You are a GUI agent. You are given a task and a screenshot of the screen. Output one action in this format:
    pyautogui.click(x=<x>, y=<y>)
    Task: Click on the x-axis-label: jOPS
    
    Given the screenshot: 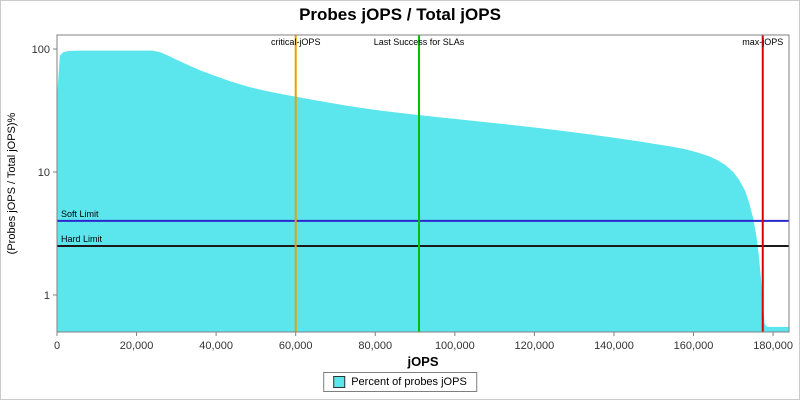 What is the action you would take?
    pyautogui.click(x=422, y=361)
    